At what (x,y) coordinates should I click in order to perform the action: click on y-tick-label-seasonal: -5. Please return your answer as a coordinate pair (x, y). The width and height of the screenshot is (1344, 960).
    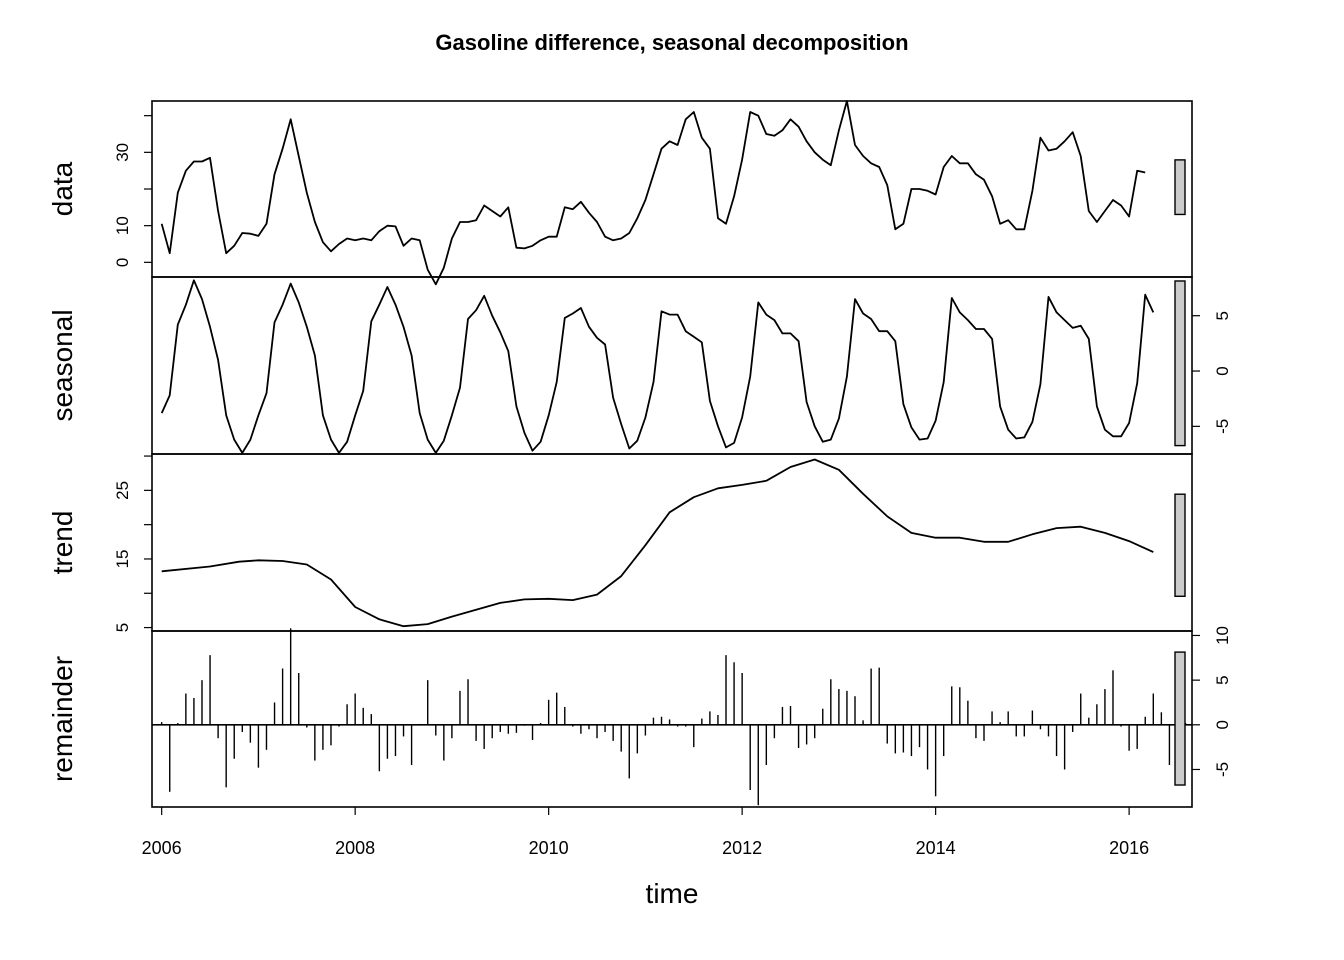
    Looking at the image, I should click on (1222, 426).